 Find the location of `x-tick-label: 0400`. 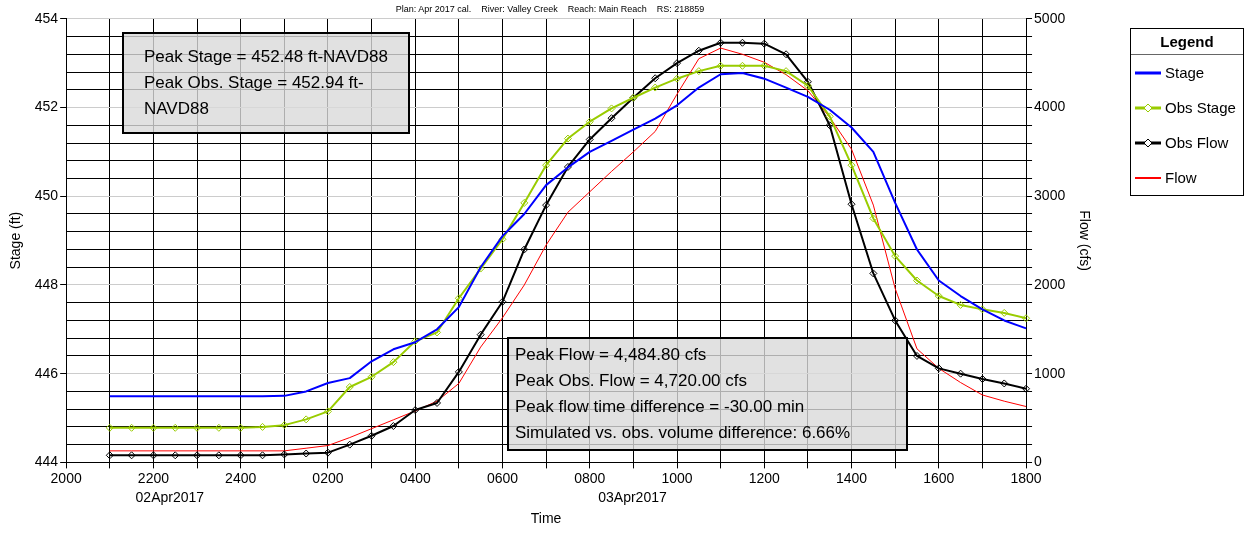

x-tick-label: 0400 is located at coordinates (415, 477).